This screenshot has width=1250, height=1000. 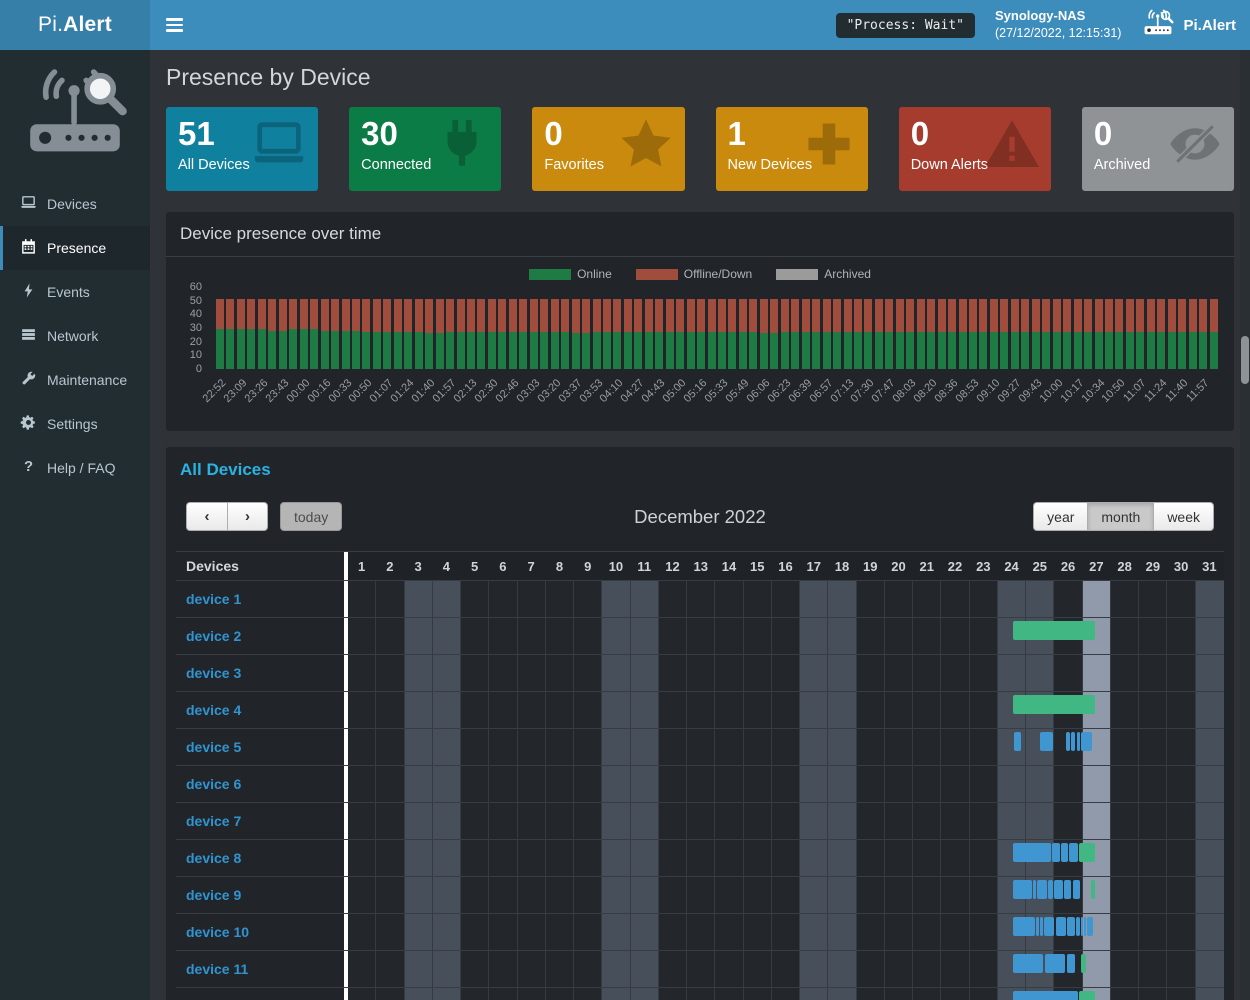 I want to click on info-box-all-devices: 51 All Devices, so click(x=242, y=149).